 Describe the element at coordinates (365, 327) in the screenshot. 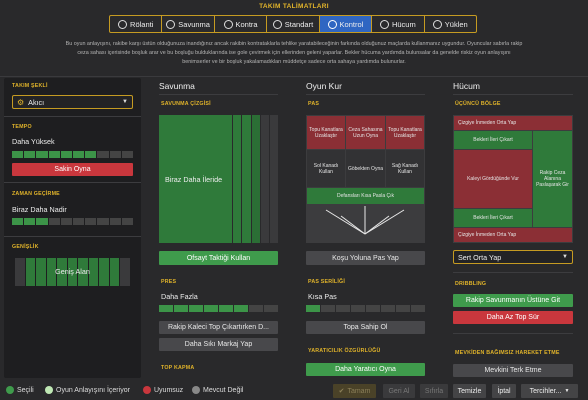

I see `possession-button: Topa Sahip Ol` at that location.